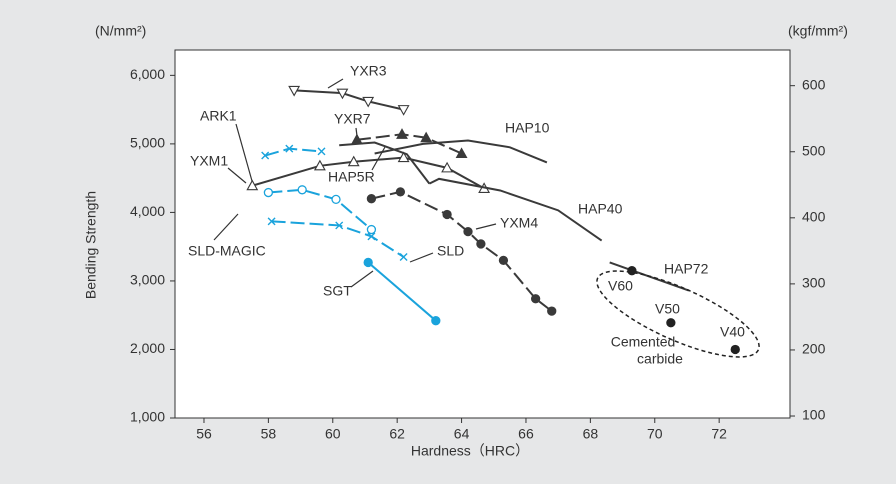 Image resolution: width=896 pixels, height=484 pixels. Describe the element at coordinates (147, 280) in the screenshot. I see `y-tick-label: 3,000` at that location.